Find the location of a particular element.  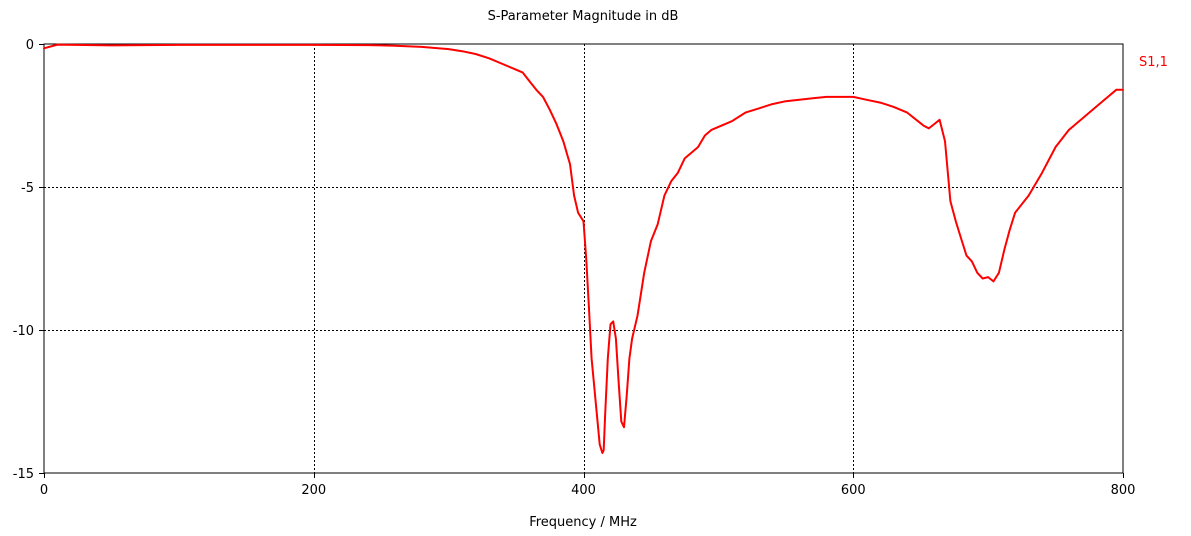

x-tick-label: 0 is located at coordinates (44, 490).